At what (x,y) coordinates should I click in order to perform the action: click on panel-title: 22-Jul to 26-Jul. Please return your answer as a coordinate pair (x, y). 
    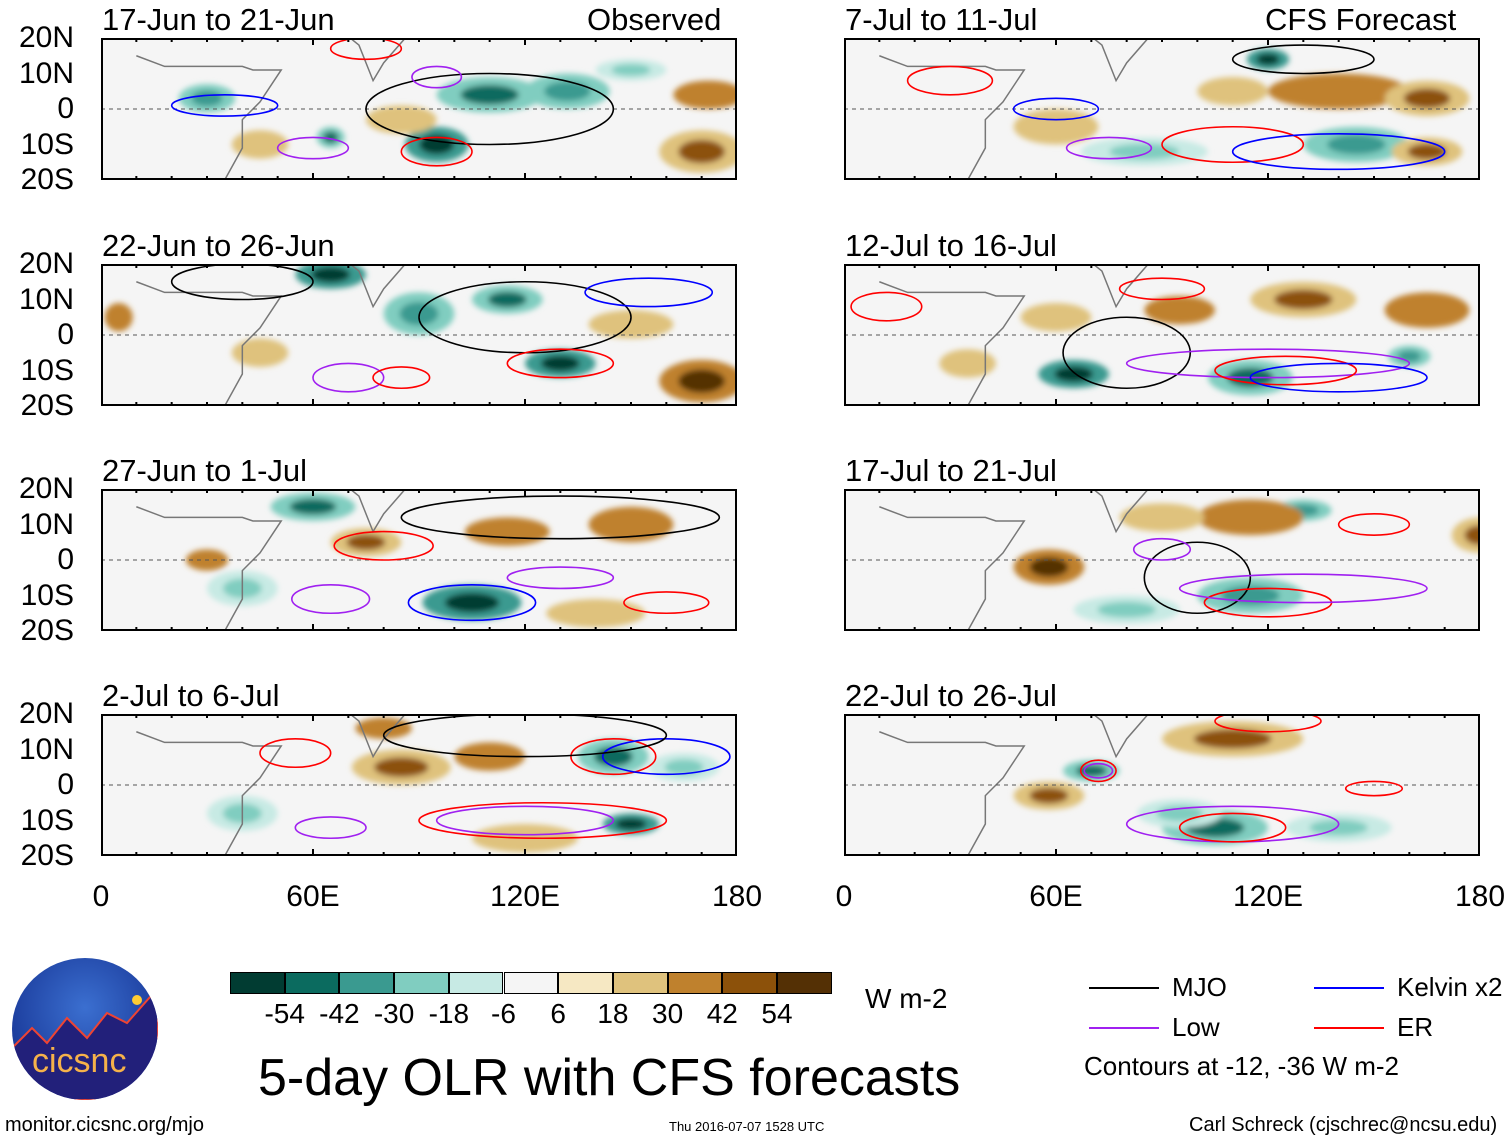
    Looking at the image, I should click on (951, 695).